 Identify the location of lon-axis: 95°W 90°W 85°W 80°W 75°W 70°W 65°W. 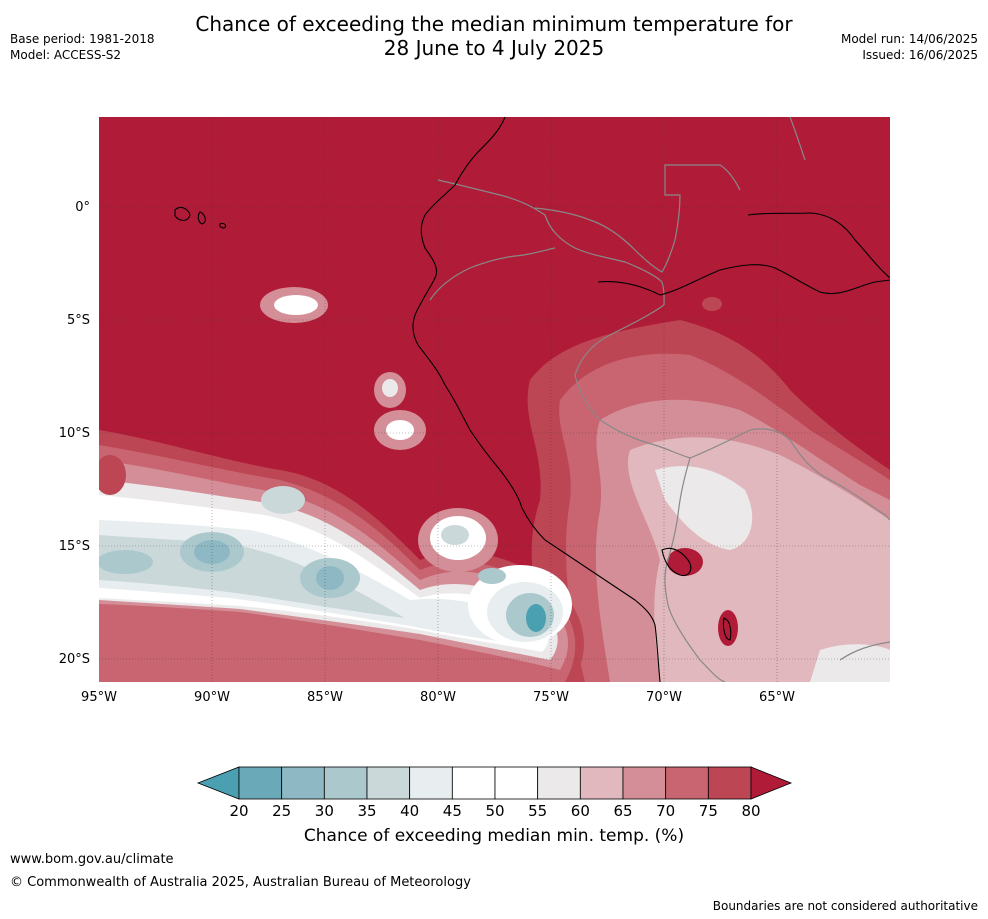
(438, 697).